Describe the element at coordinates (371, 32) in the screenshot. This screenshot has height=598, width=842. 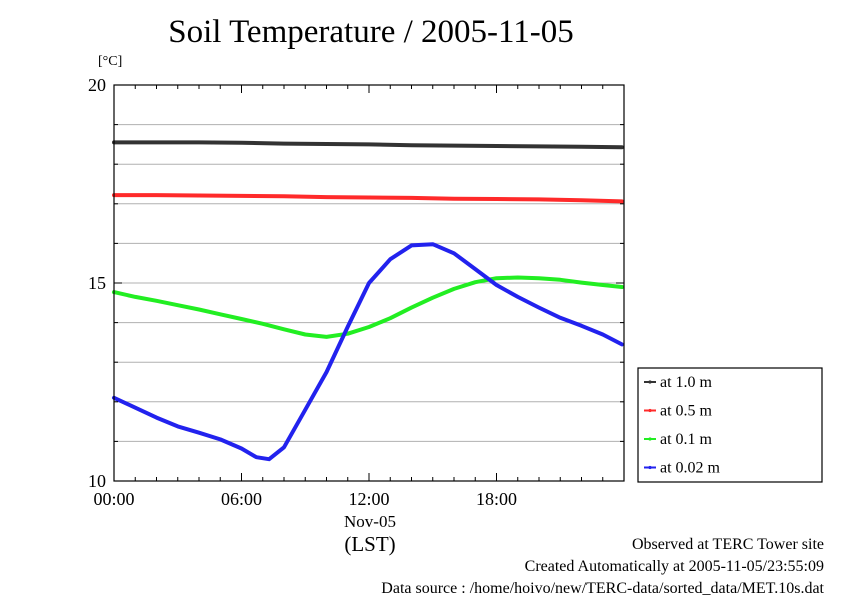
I see `chart-title: Soil Temperature / 2005-11-05` at that location.